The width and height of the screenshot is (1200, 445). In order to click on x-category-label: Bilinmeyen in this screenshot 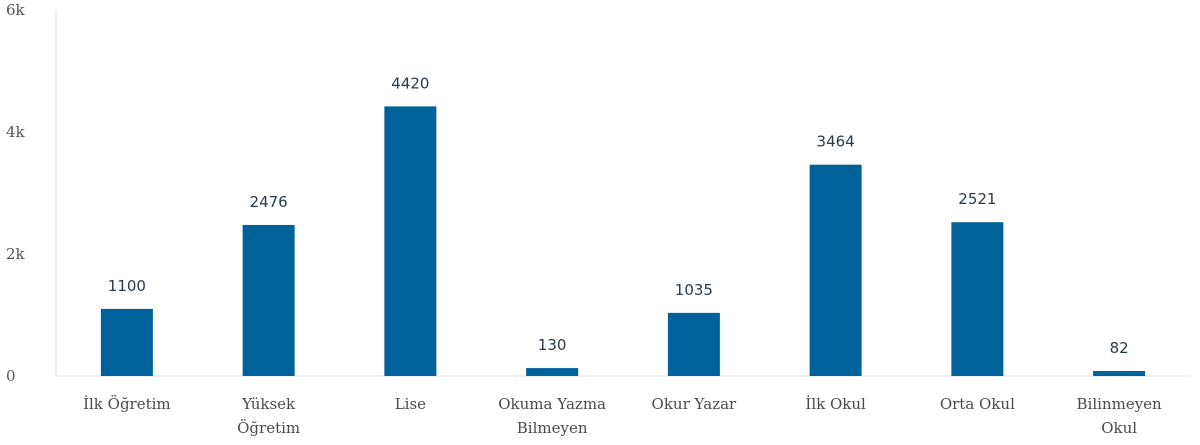, I will do `click(1120, 404)`.